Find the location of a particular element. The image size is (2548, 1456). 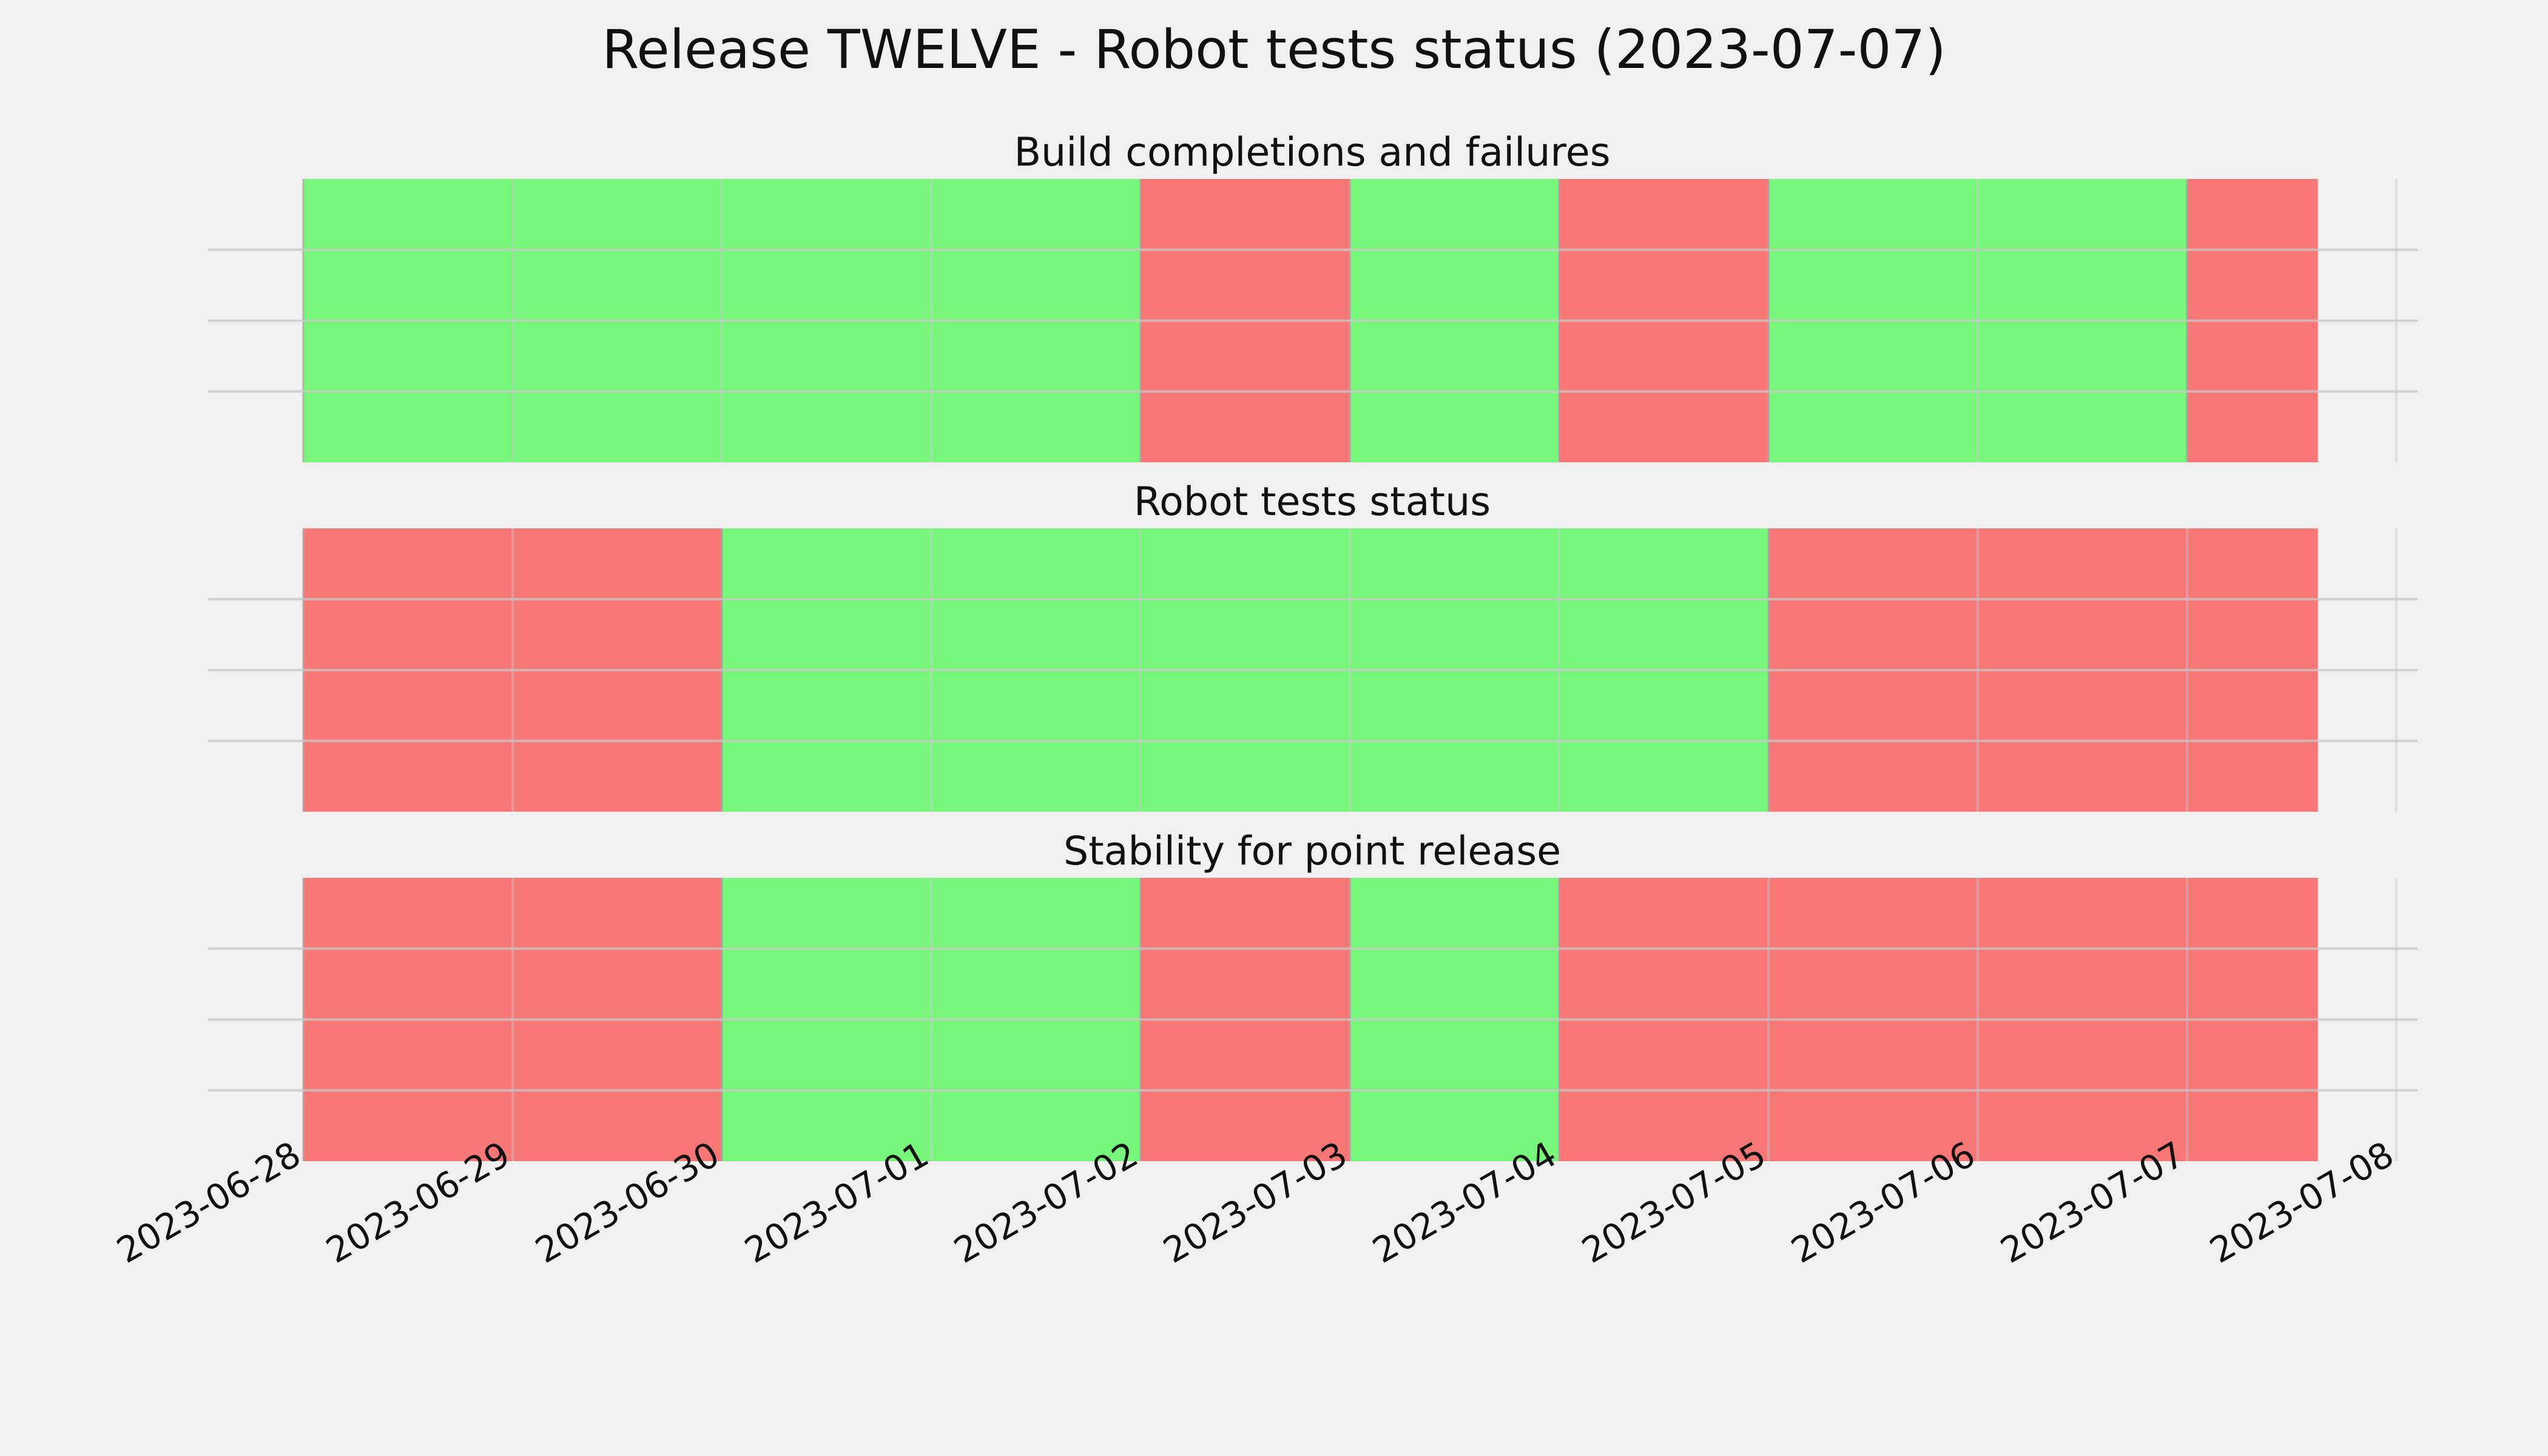

panel-title: Build completions and failures is located at coordinates (1312, 152).